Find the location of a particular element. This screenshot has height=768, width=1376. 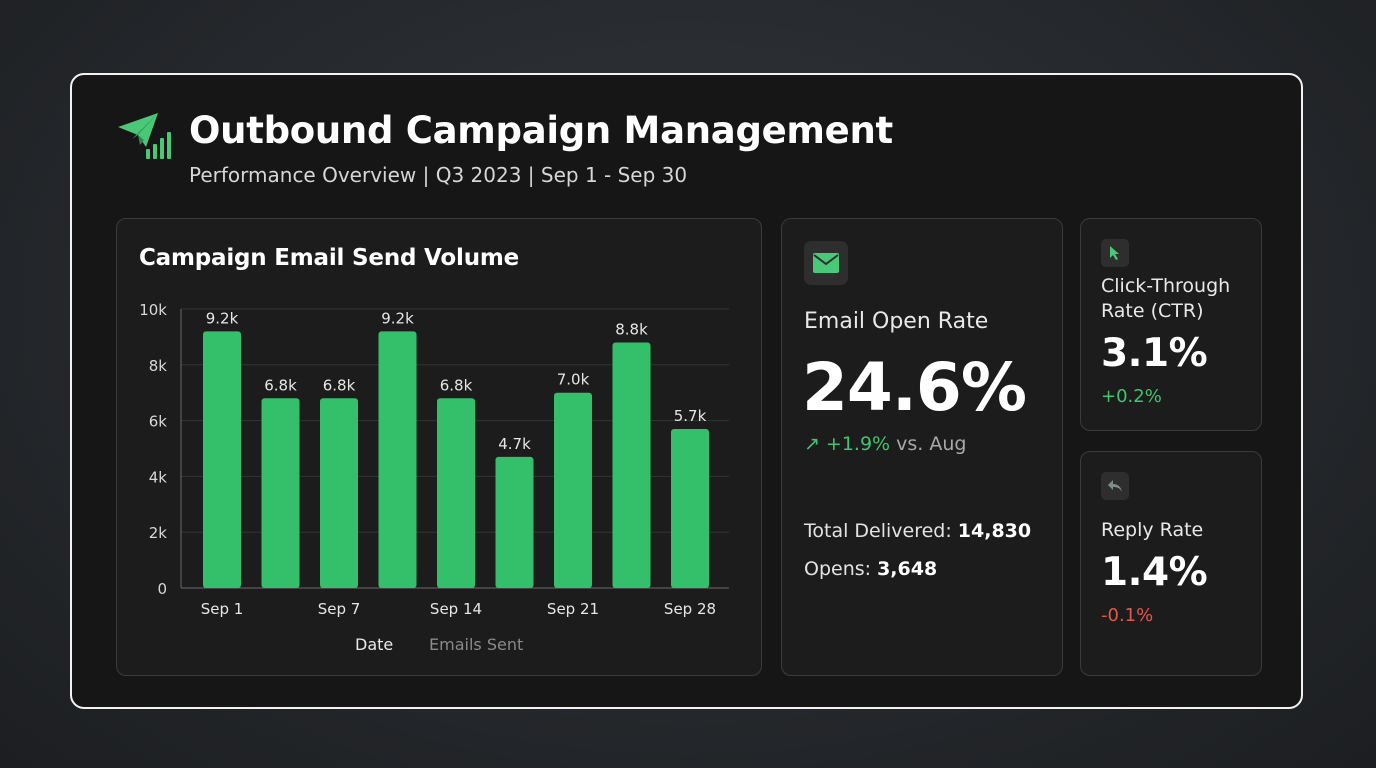

chart-legend: Date Emails Sent is located at coordinates (440, 646).